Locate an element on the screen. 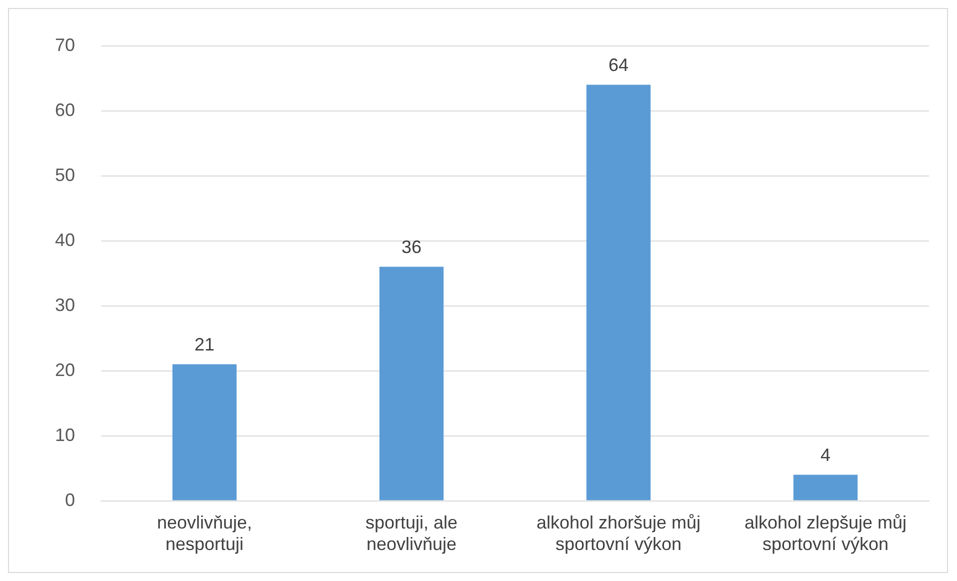 Image resolution: width=957 pixels, height=581 pixels. y-tick-label: 30 is located at coordinates (65, 304).